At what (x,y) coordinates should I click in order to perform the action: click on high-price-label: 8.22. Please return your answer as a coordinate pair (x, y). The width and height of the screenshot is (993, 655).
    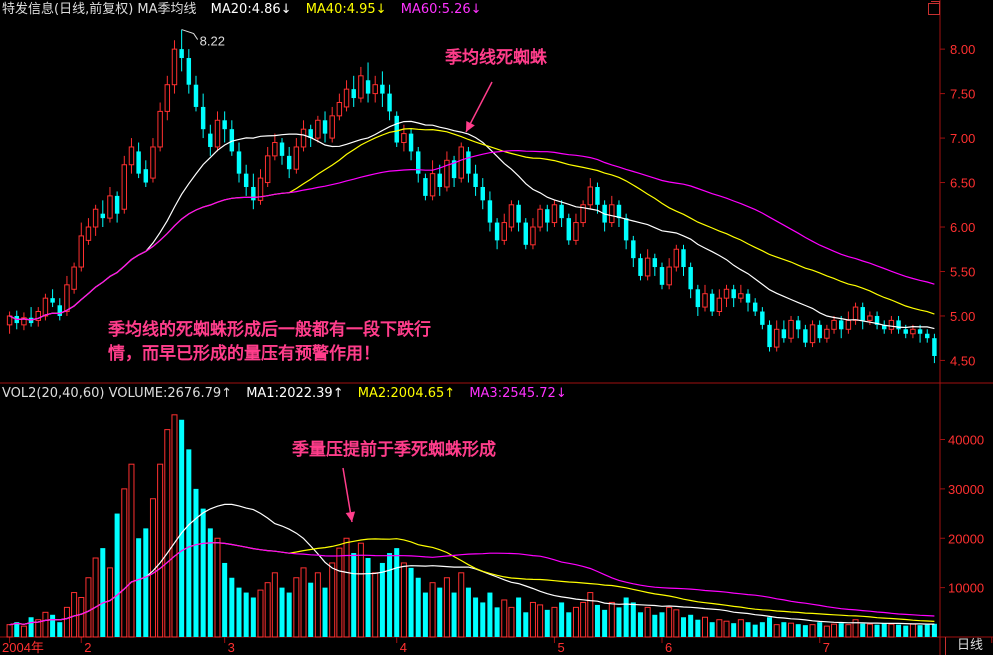
    Looking at the image, I should click on (212, 41).